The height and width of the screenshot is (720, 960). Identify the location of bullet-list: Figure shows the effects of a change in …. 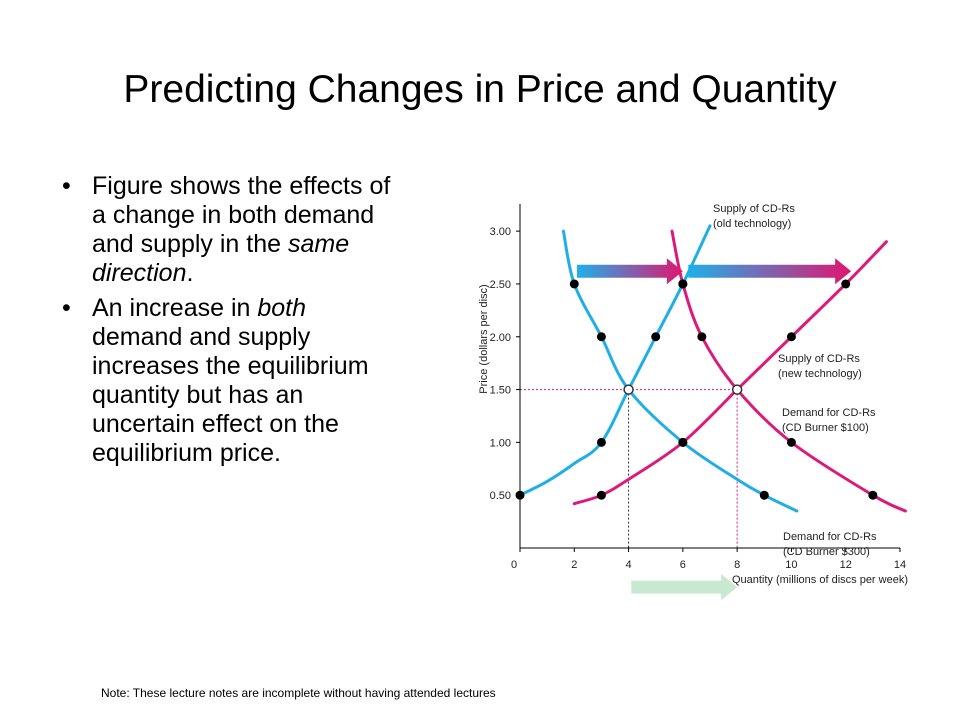
(232, 323).